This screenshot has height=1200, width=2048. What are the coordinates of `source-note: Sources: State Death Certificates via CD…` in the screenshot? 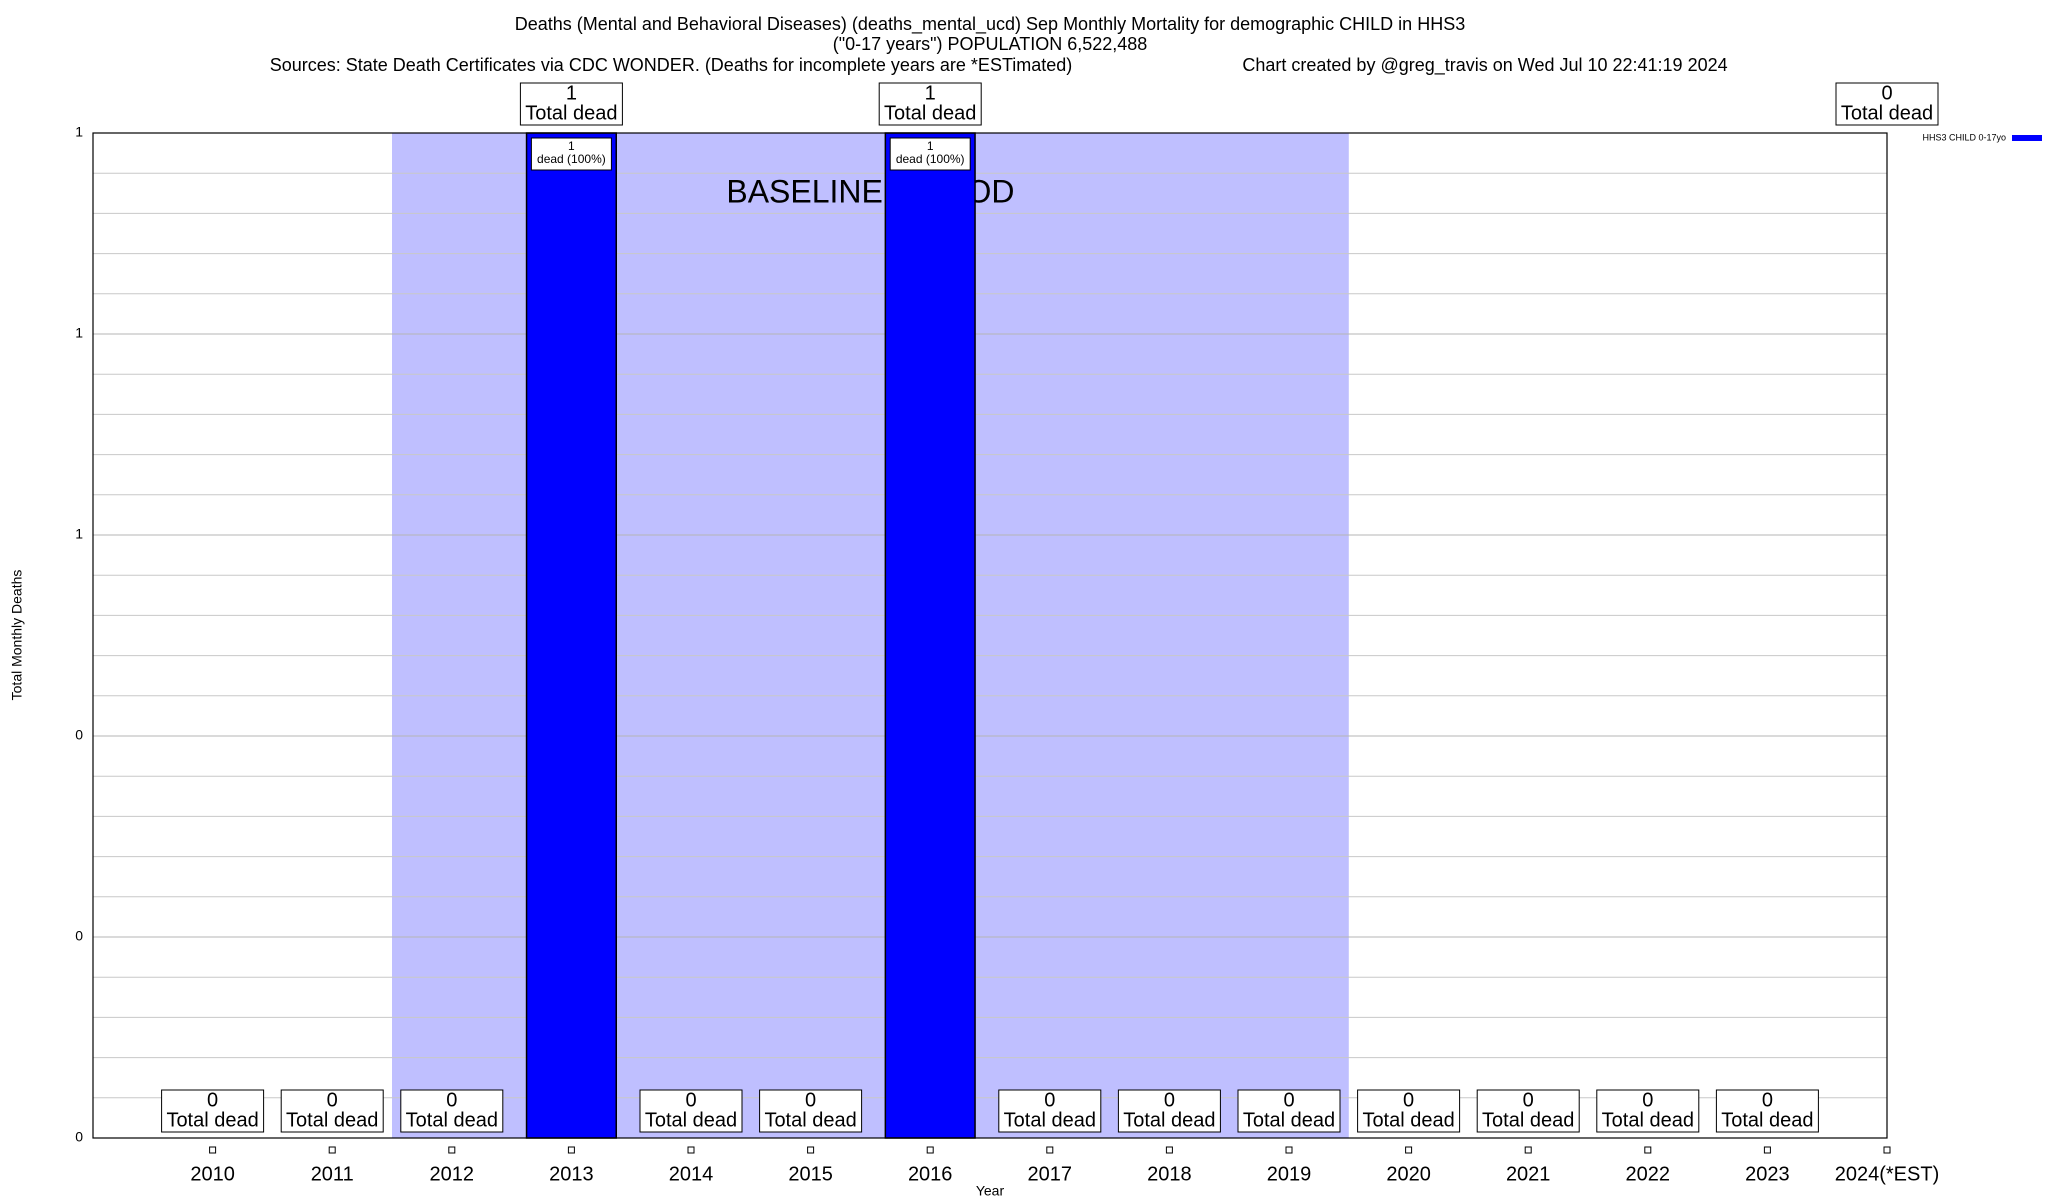 It's located at (671, 65).